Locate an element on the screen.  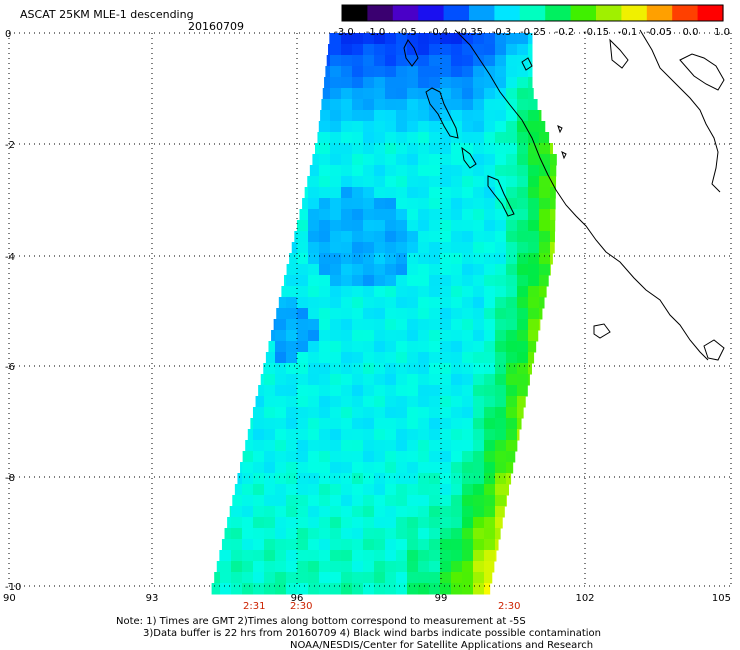
colorbar-step is located at coordinates (710, 13).